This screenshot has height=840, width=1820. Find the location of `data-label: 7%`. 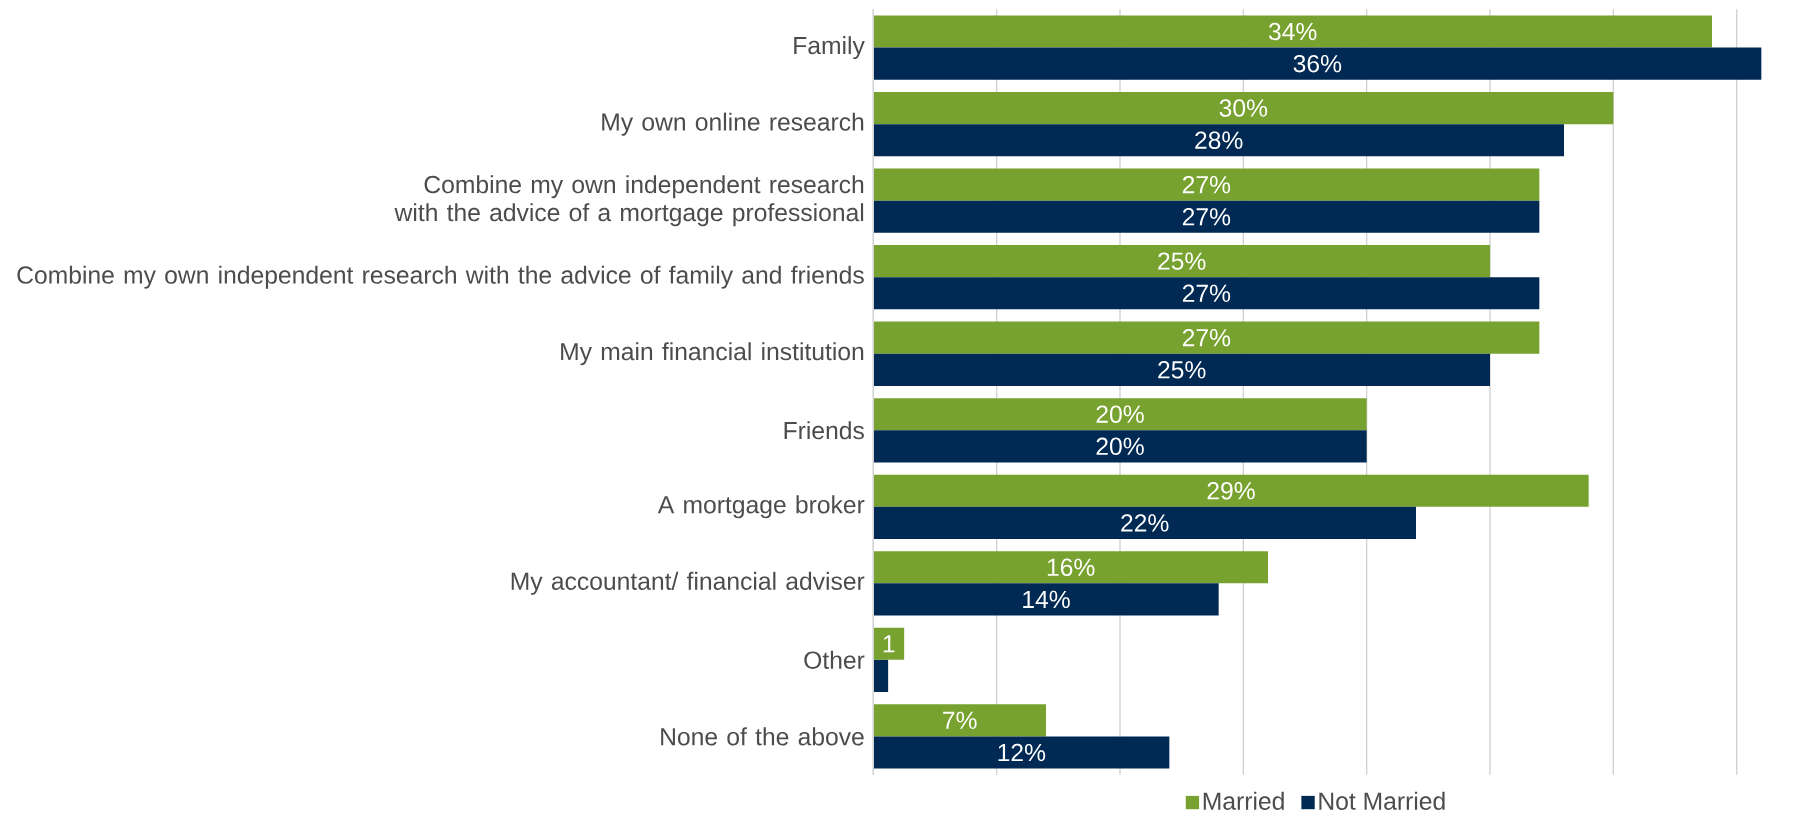

data-label: 7% is located at coordinates (960, 720).